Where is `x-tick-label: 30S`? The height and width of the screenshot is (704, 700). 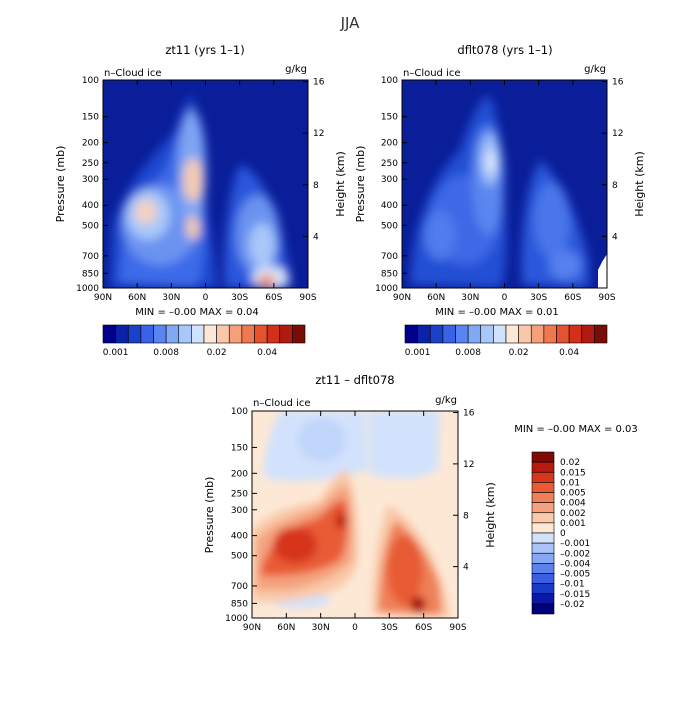 x-tick-label: 30S is located at coordinates (389, 628).